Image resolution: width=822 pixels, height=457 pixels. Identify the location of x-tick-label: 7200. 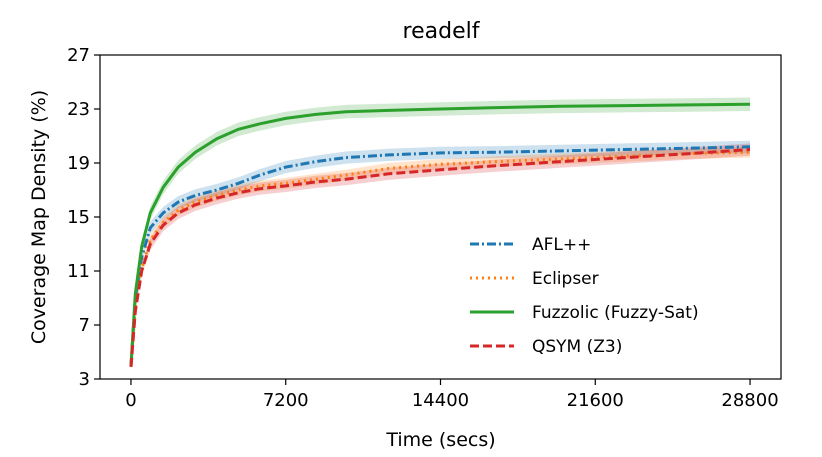
(286, 400).